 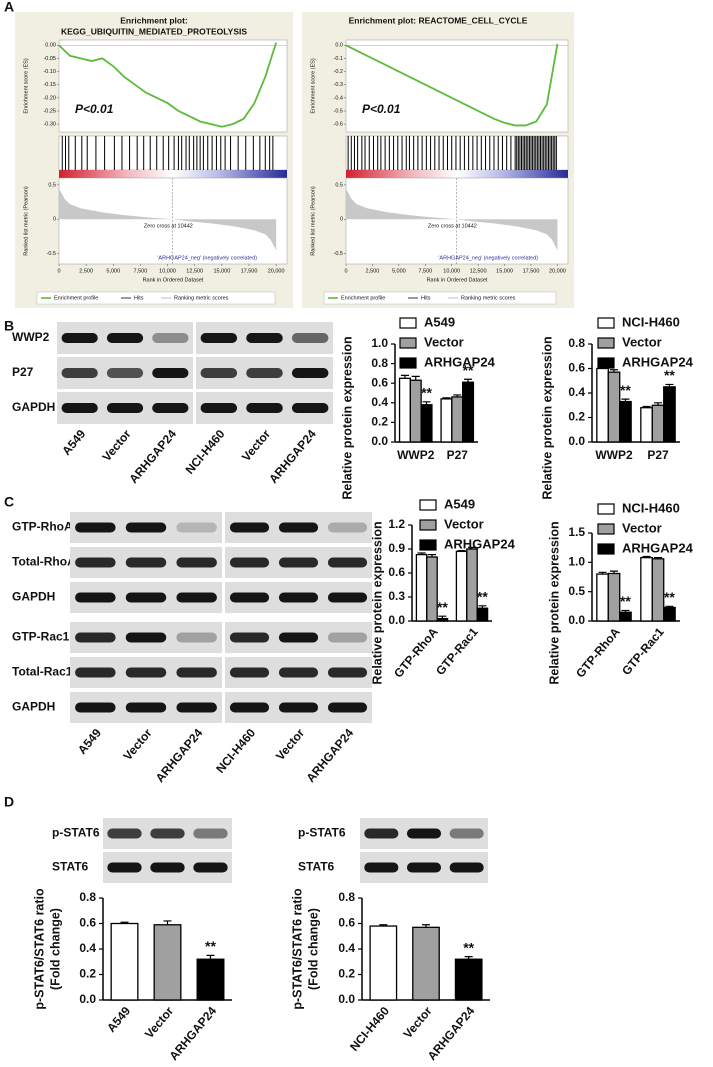 I want to click on y-tick-label: -0.3, so click(x=338, y=85).